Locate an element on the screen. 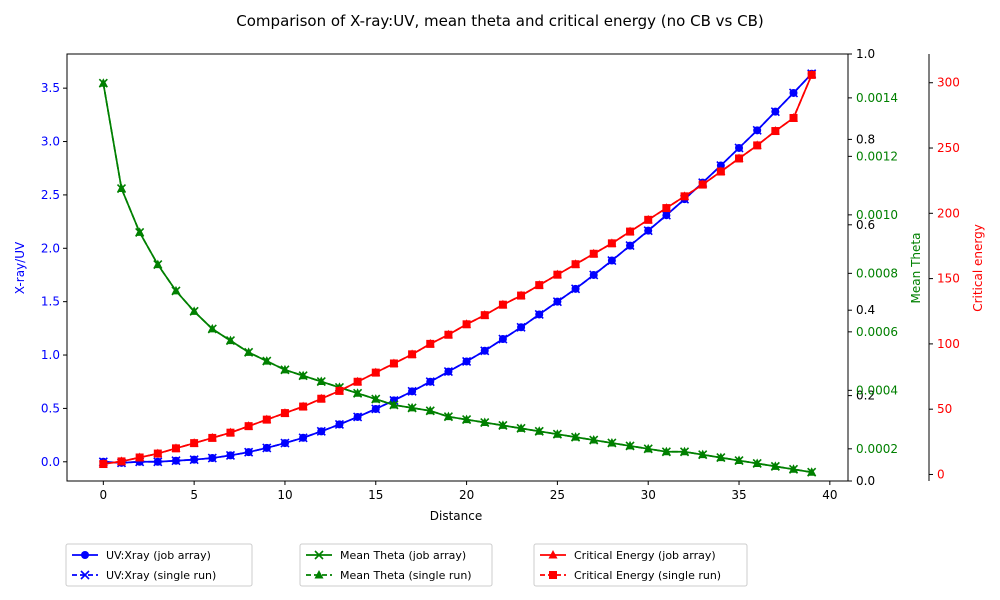 The image size is (1000, 600). legend-entry: Critical Energy (single run) is located at coordinates (647, 575).